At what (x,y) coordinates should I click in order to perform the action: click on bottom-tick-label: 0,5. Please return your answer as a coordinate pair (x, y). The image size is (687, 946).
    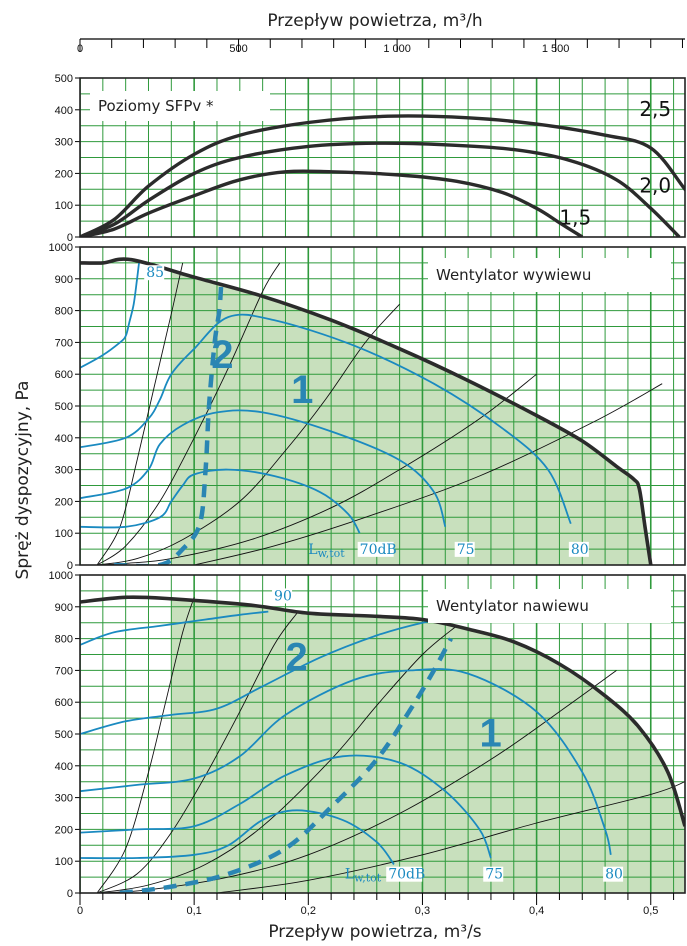
    Looking at the image, I should click on (650, 911).